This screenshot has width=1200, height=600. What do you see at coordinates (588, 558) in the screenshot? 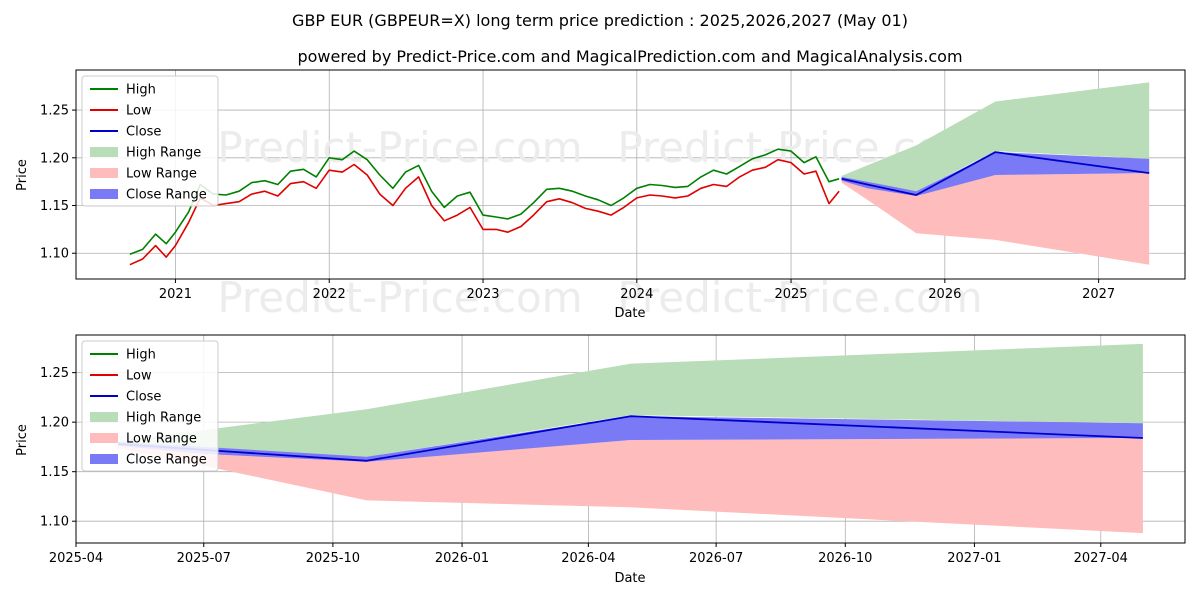
I see `x-tick-label: 2026-04` at bounding box center [588, 558].